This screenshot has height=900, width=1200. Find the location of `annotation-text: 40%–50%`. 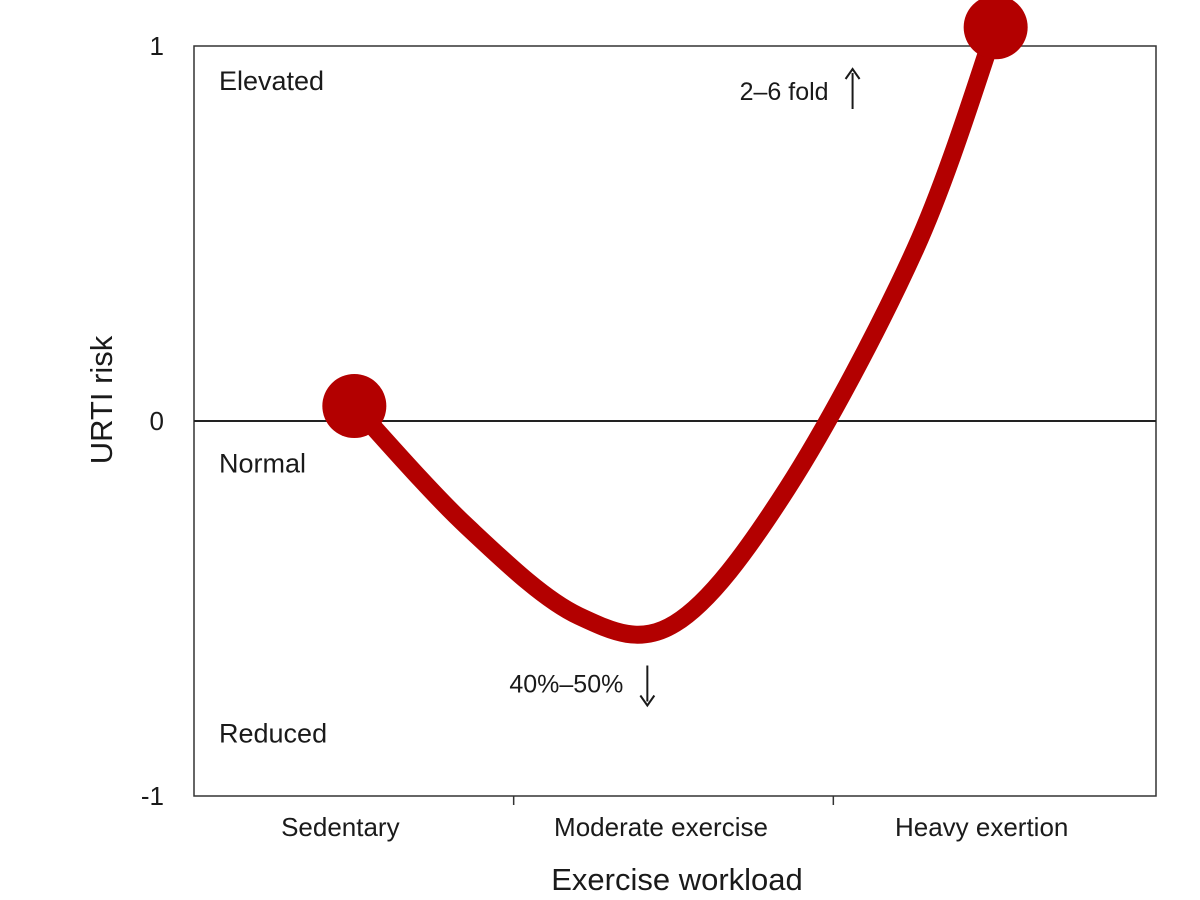

annotation-text: 40%–50% is located at coordinates (566, 685).